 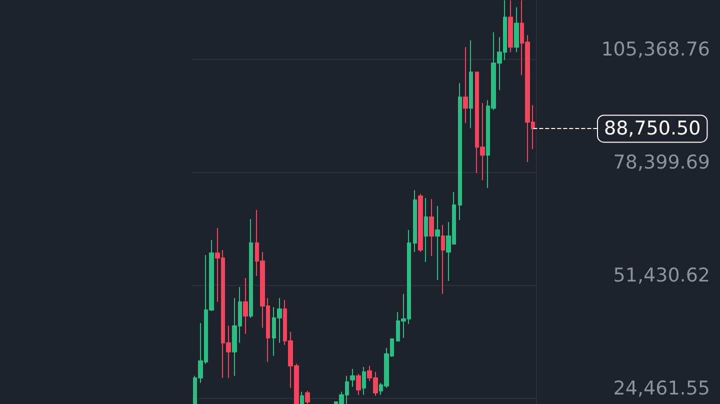 What do you see at coordinates (652, 129) in the screenshot?
I see `ref-line-label: 88,750.50` at bounding box center [652, 129].